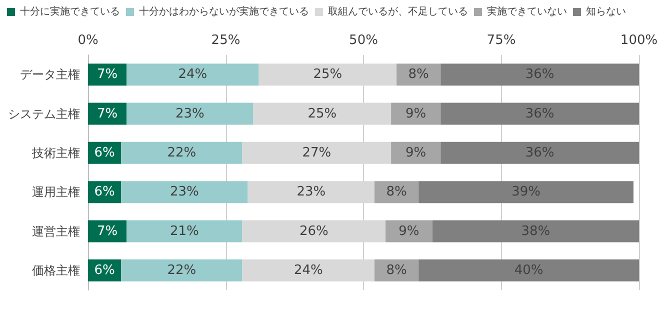 The height and width of the screenshot is (320, 665). Describe the element at coordinates (70, 12) in the screenshot. I see `legend-label: 十分に実施できている` at that location.